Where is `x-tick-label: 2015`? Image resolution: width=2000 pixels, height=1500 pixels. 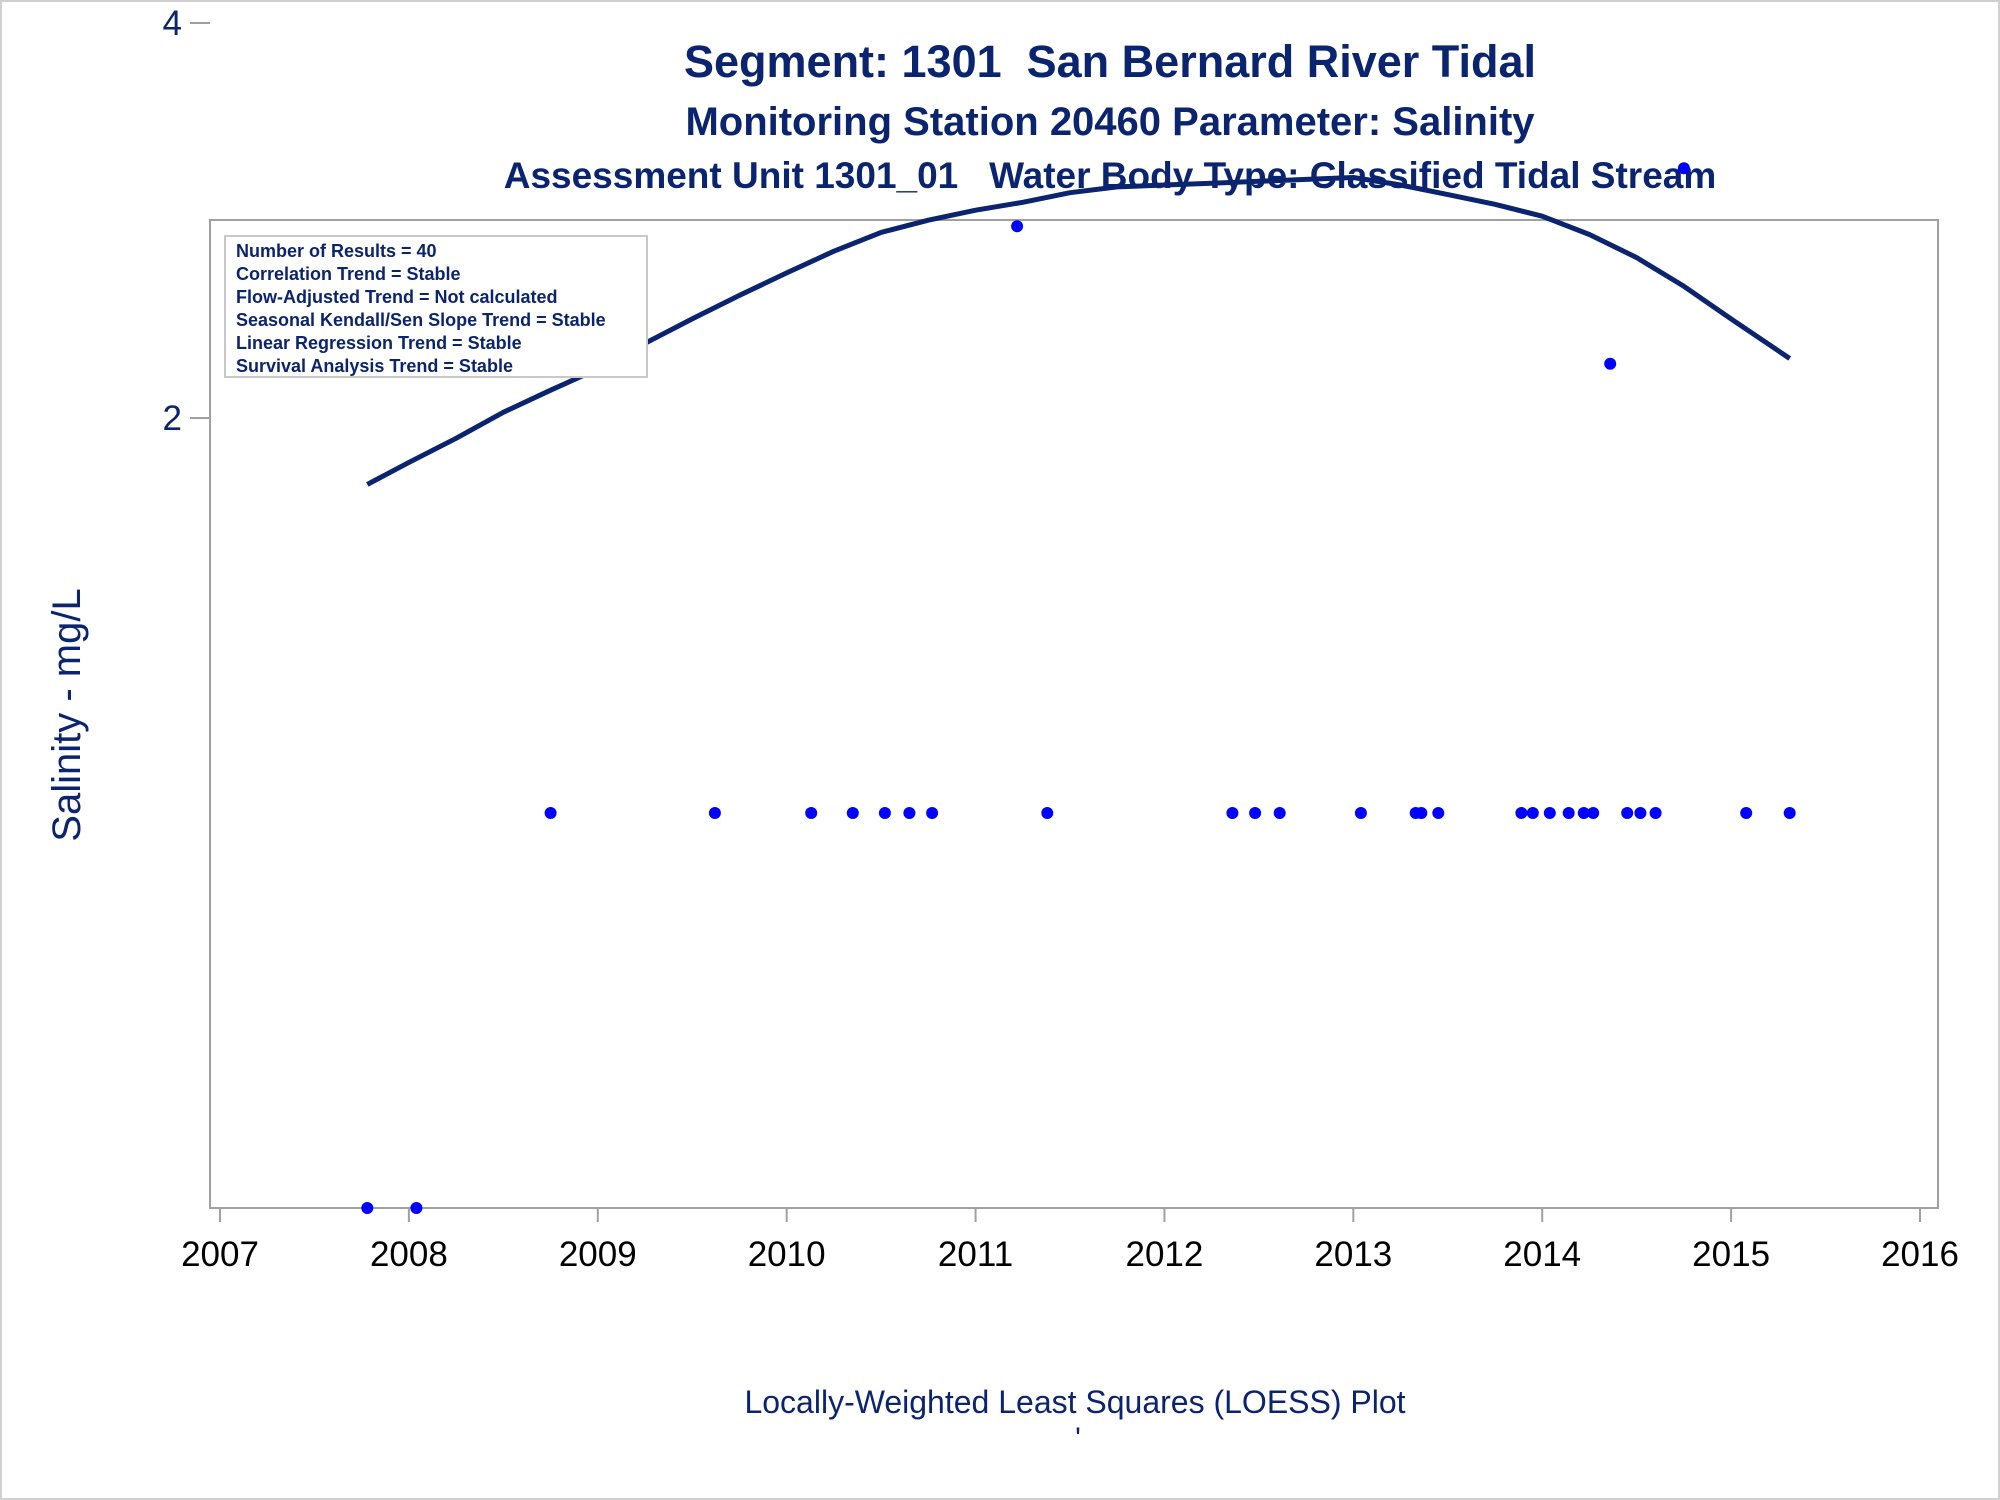
x-tick-label: 2015 is located at coordinates (1731, 1254).